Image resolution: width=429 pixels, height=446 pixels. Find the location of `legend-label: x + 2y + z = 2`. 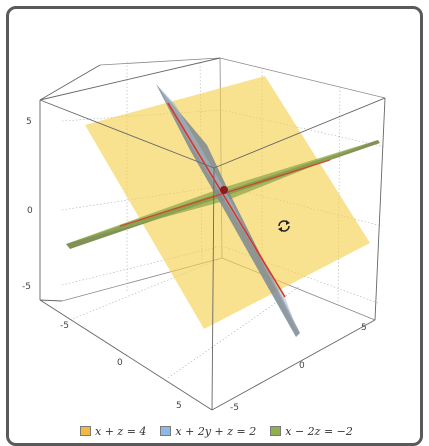

legend-label: x + 2y + z = 2 is located at coordinates (216, 431).